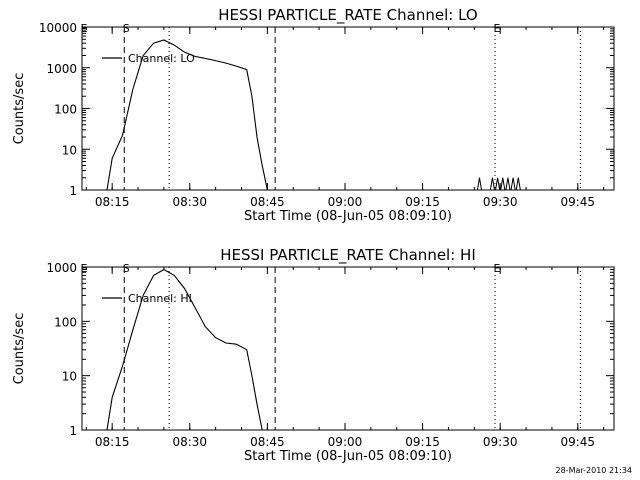 Image resolution: width=640 pixels, height=480 pixels. I want to click on panel-1-x-tick-label: 09:15, so click(422, 202).